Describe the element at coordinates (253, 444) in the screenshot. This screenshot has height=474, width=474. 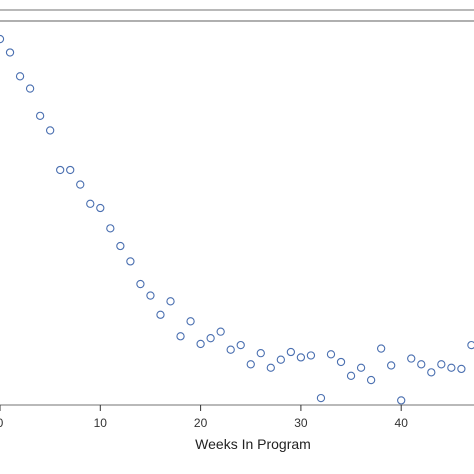
I see `x-axis-label: Weeks In Program` at that location.